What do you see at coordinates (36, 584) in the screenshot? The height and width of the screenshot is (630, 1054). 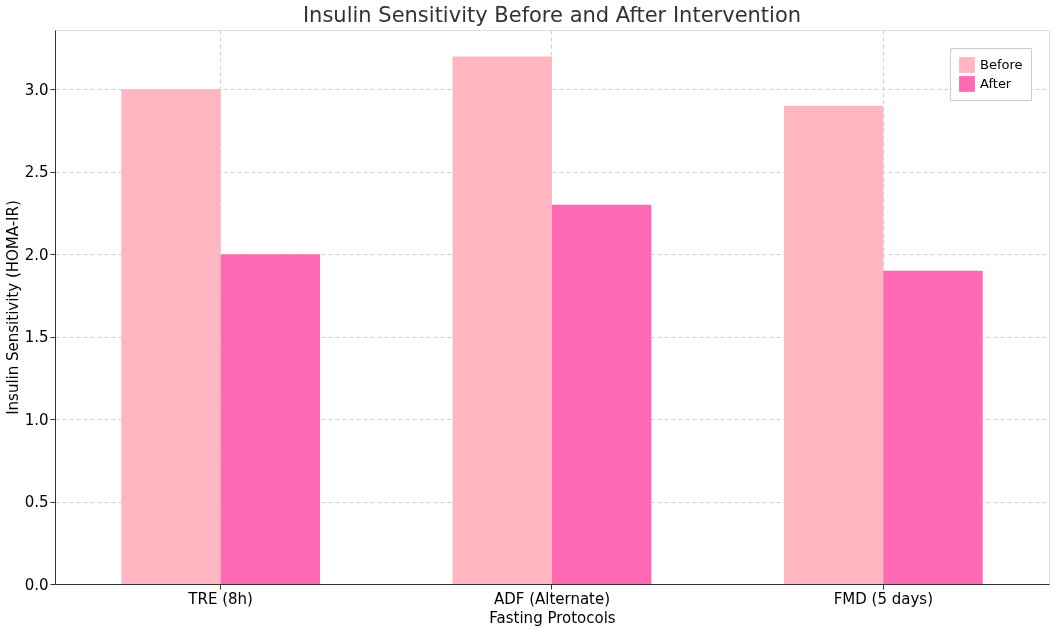 I see `y-tick-label: 0.0` at bounding box center [36, 584].